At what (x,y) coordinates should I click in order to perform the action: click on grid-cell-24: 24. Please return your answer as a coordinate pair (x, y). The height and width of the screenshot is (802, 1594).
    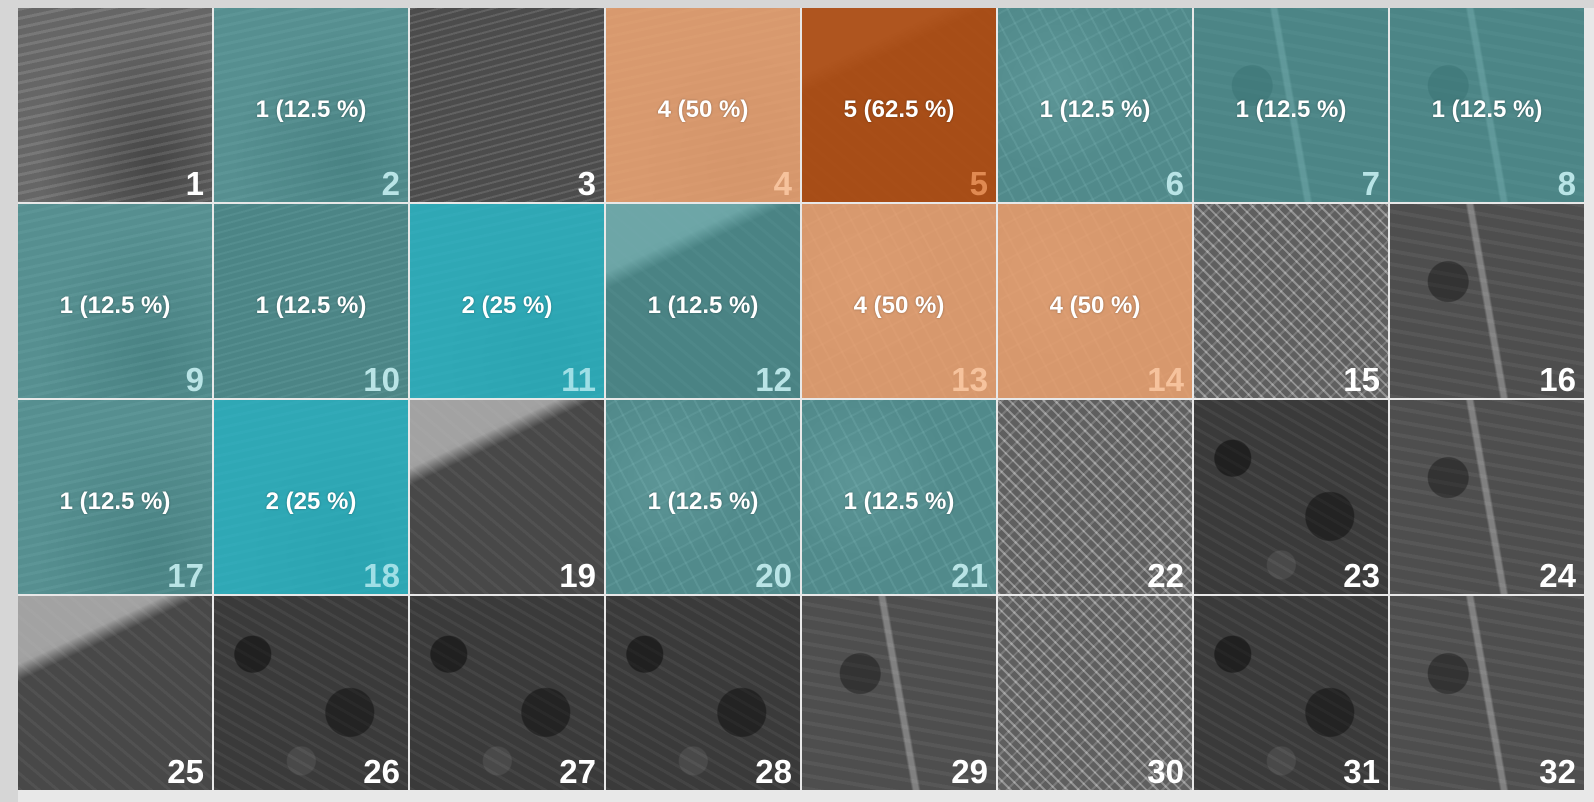
    Looking at the image, I should click on (1487, 497).